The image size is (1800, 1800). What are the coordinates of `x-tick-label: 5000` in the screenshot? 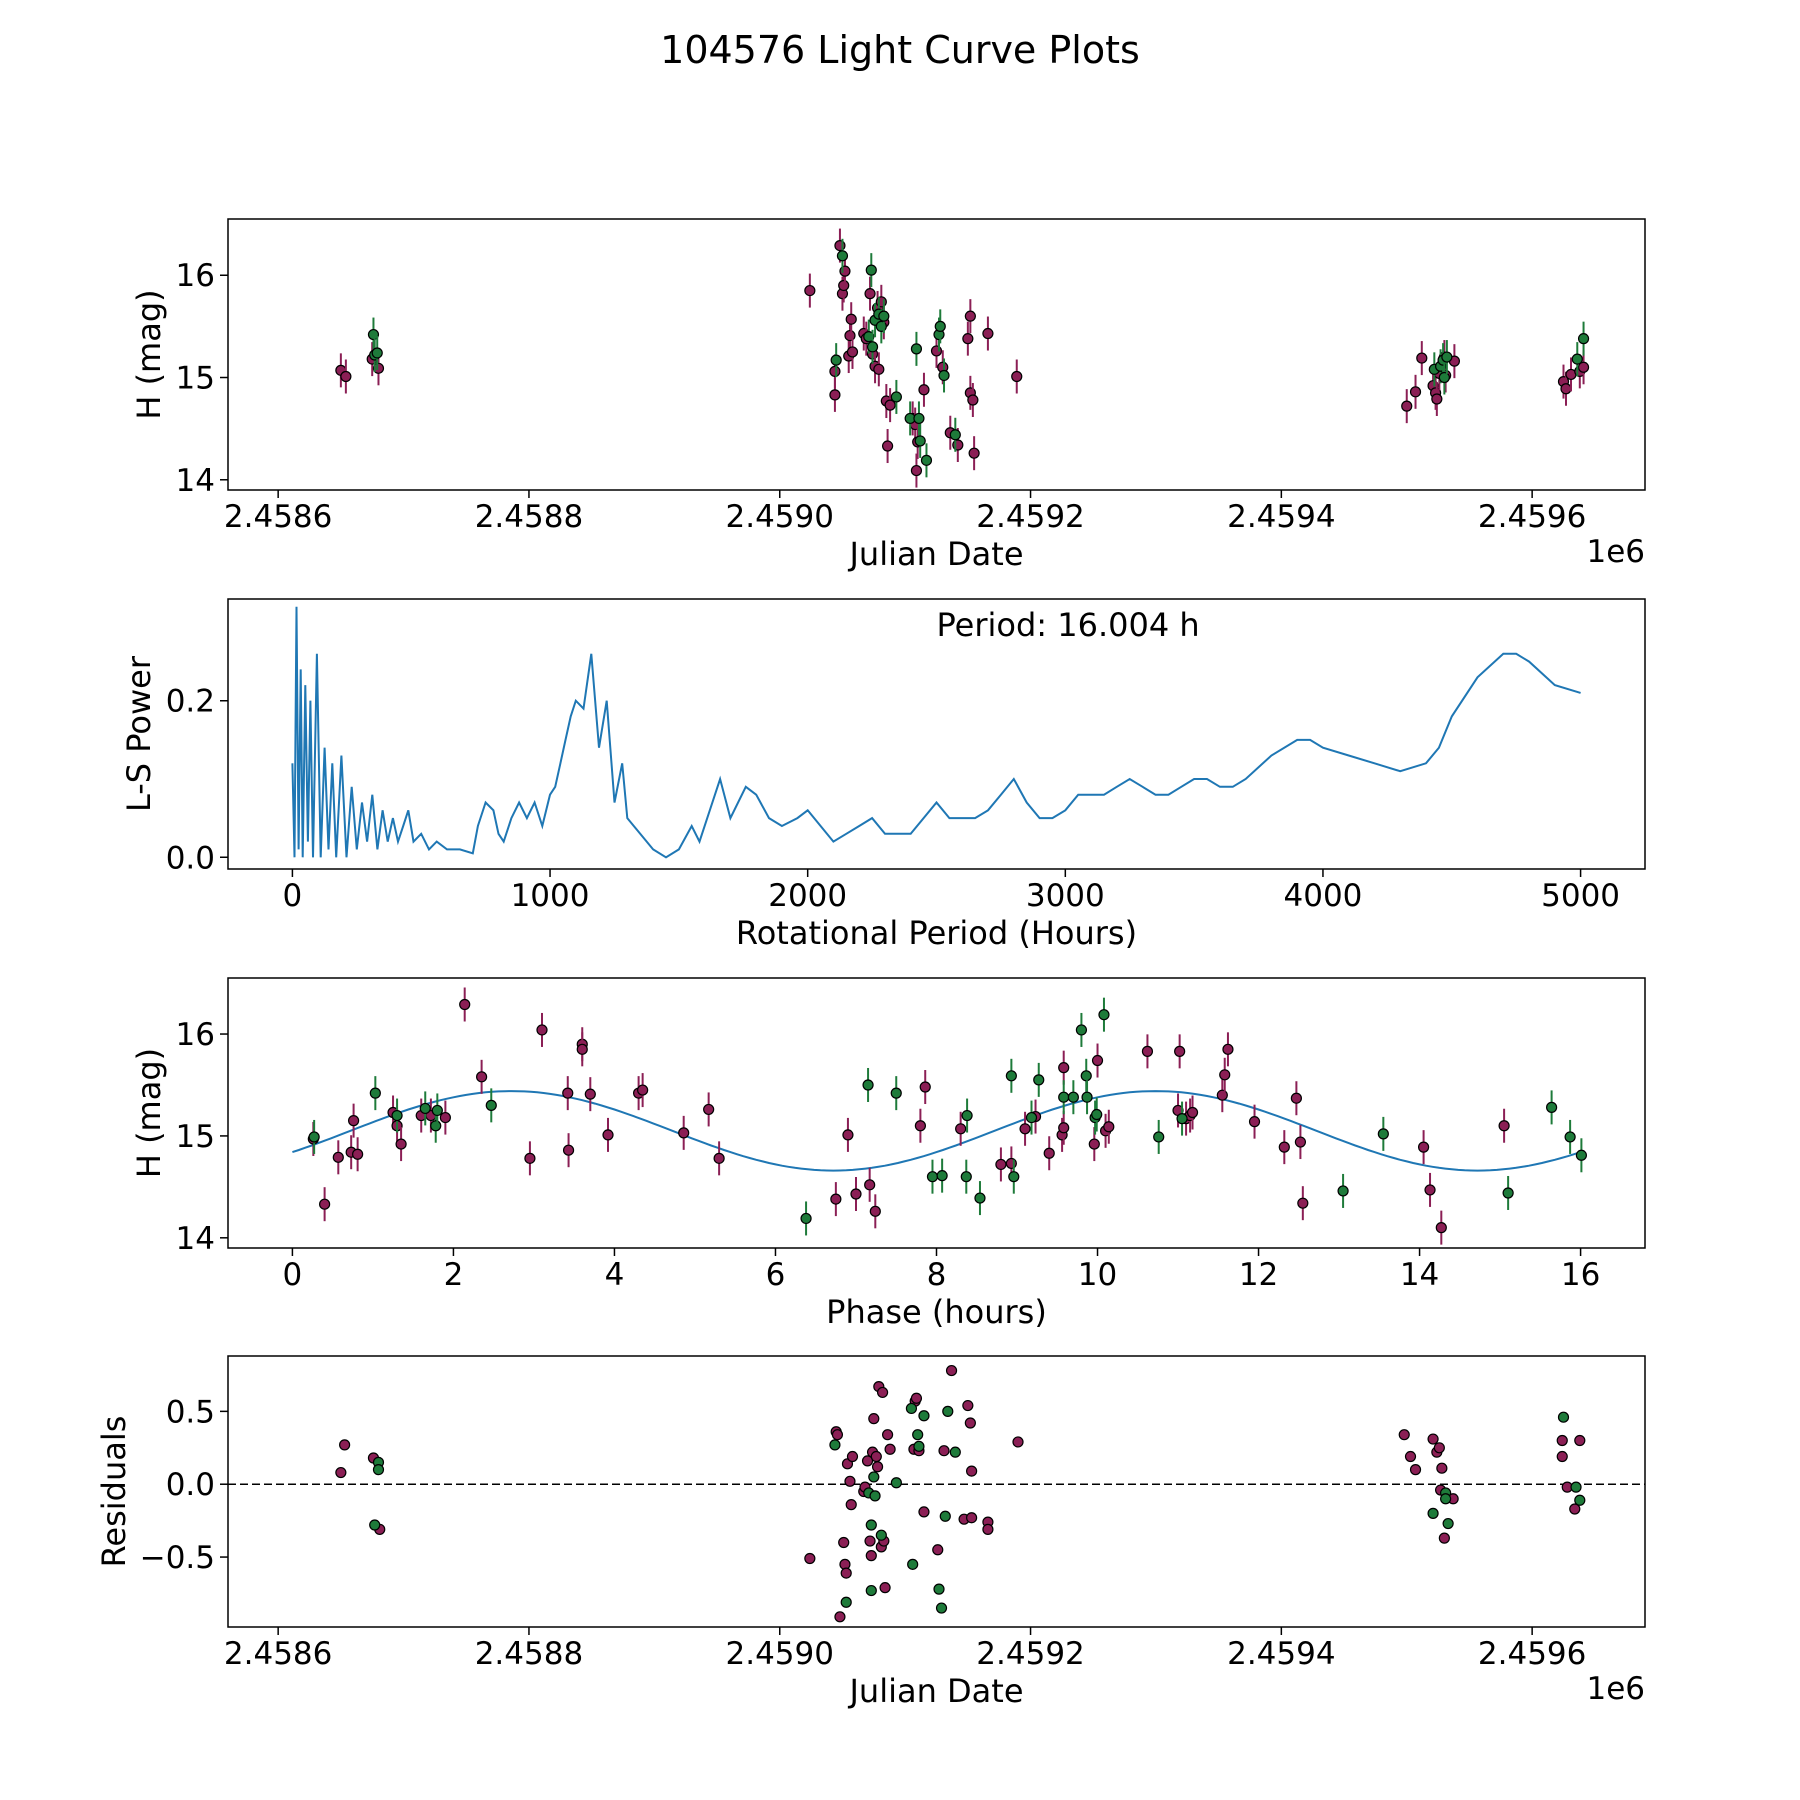 It's located at (1580, 896).